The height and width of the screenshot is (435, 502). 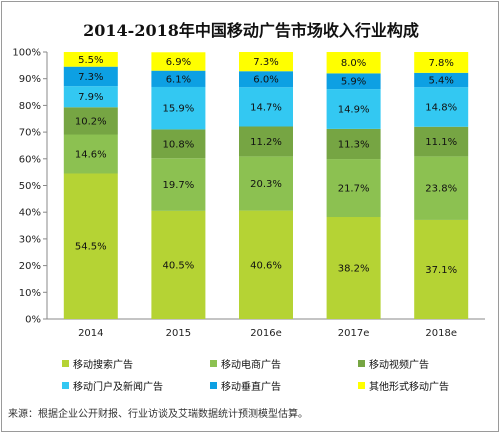 I want to click on data-label: 20.3%, so click(x=266, y=184).